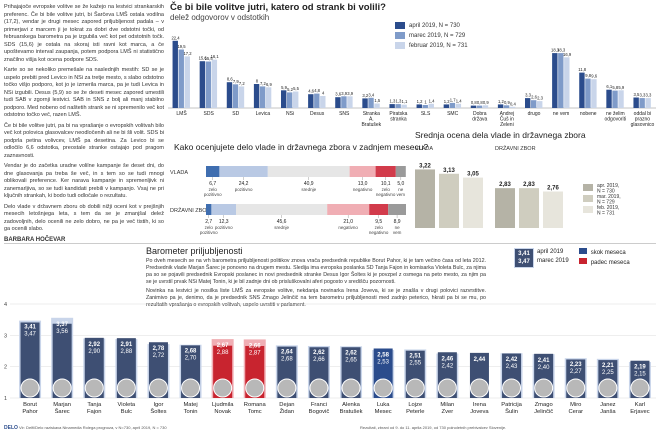  Describe the element at coordinates (255, 346) in the screenshot. I see `baro-value-april: 2,66` at that location.